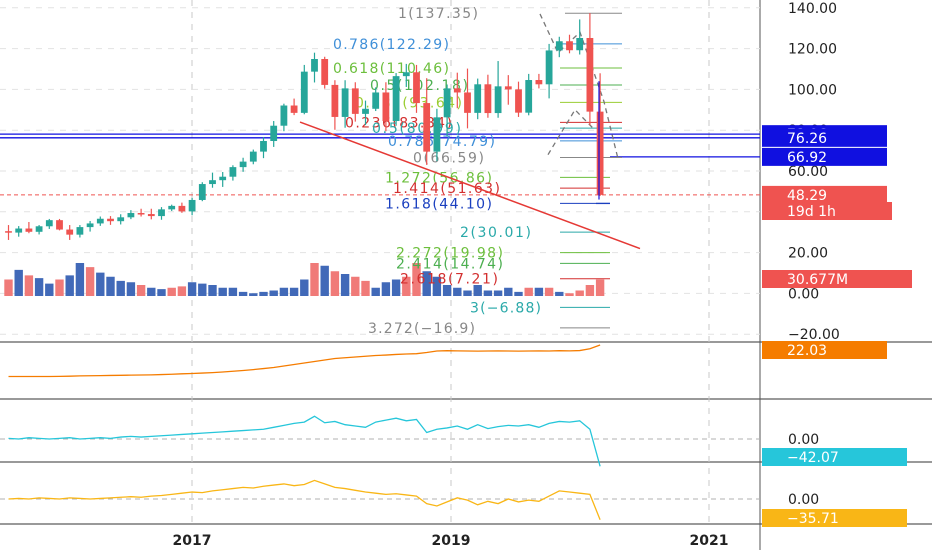 This screenshot has height=550, width=932. I want to click on price-tag-label: 19d 1h, so click(811, 212).